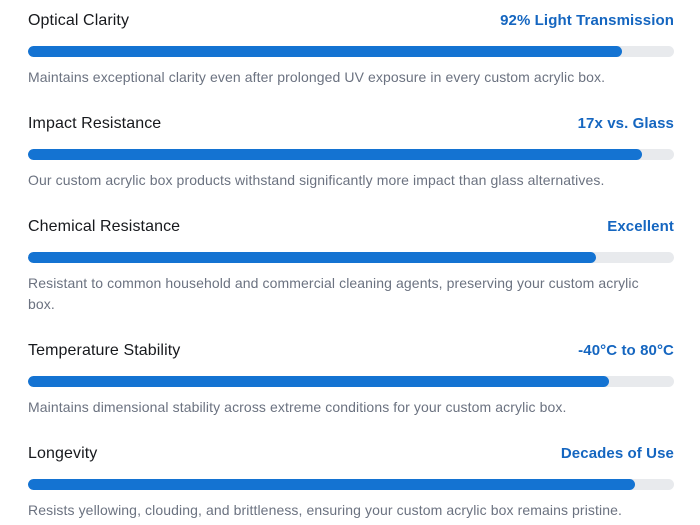 This screenshot has width=700, height=525. What do you see at coordinates (640, 226) in the screenshot?
I see `spec-value: Excellent` at bounding box center [640, 226].